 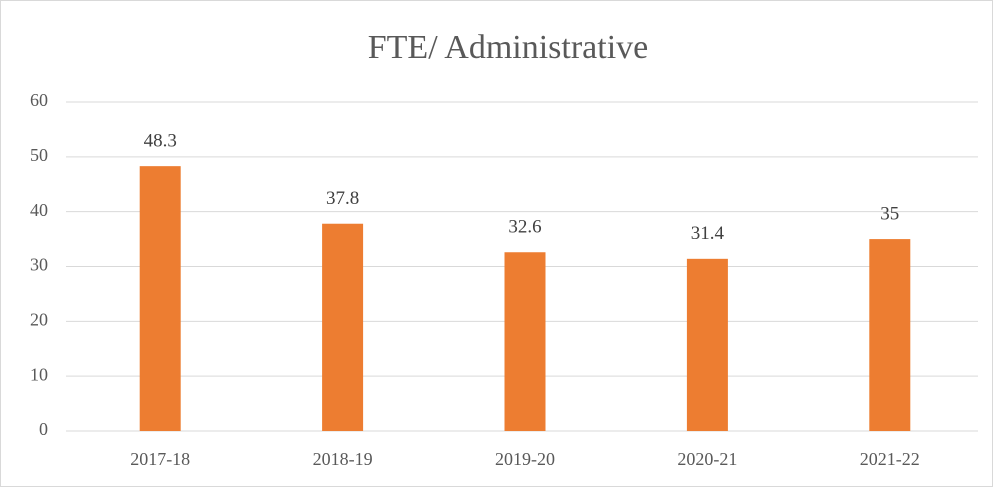 What do you see at coordinates (39, 100) in the screenshot?
I see `y-tick-label: 60` at bounding box center [39, 100].